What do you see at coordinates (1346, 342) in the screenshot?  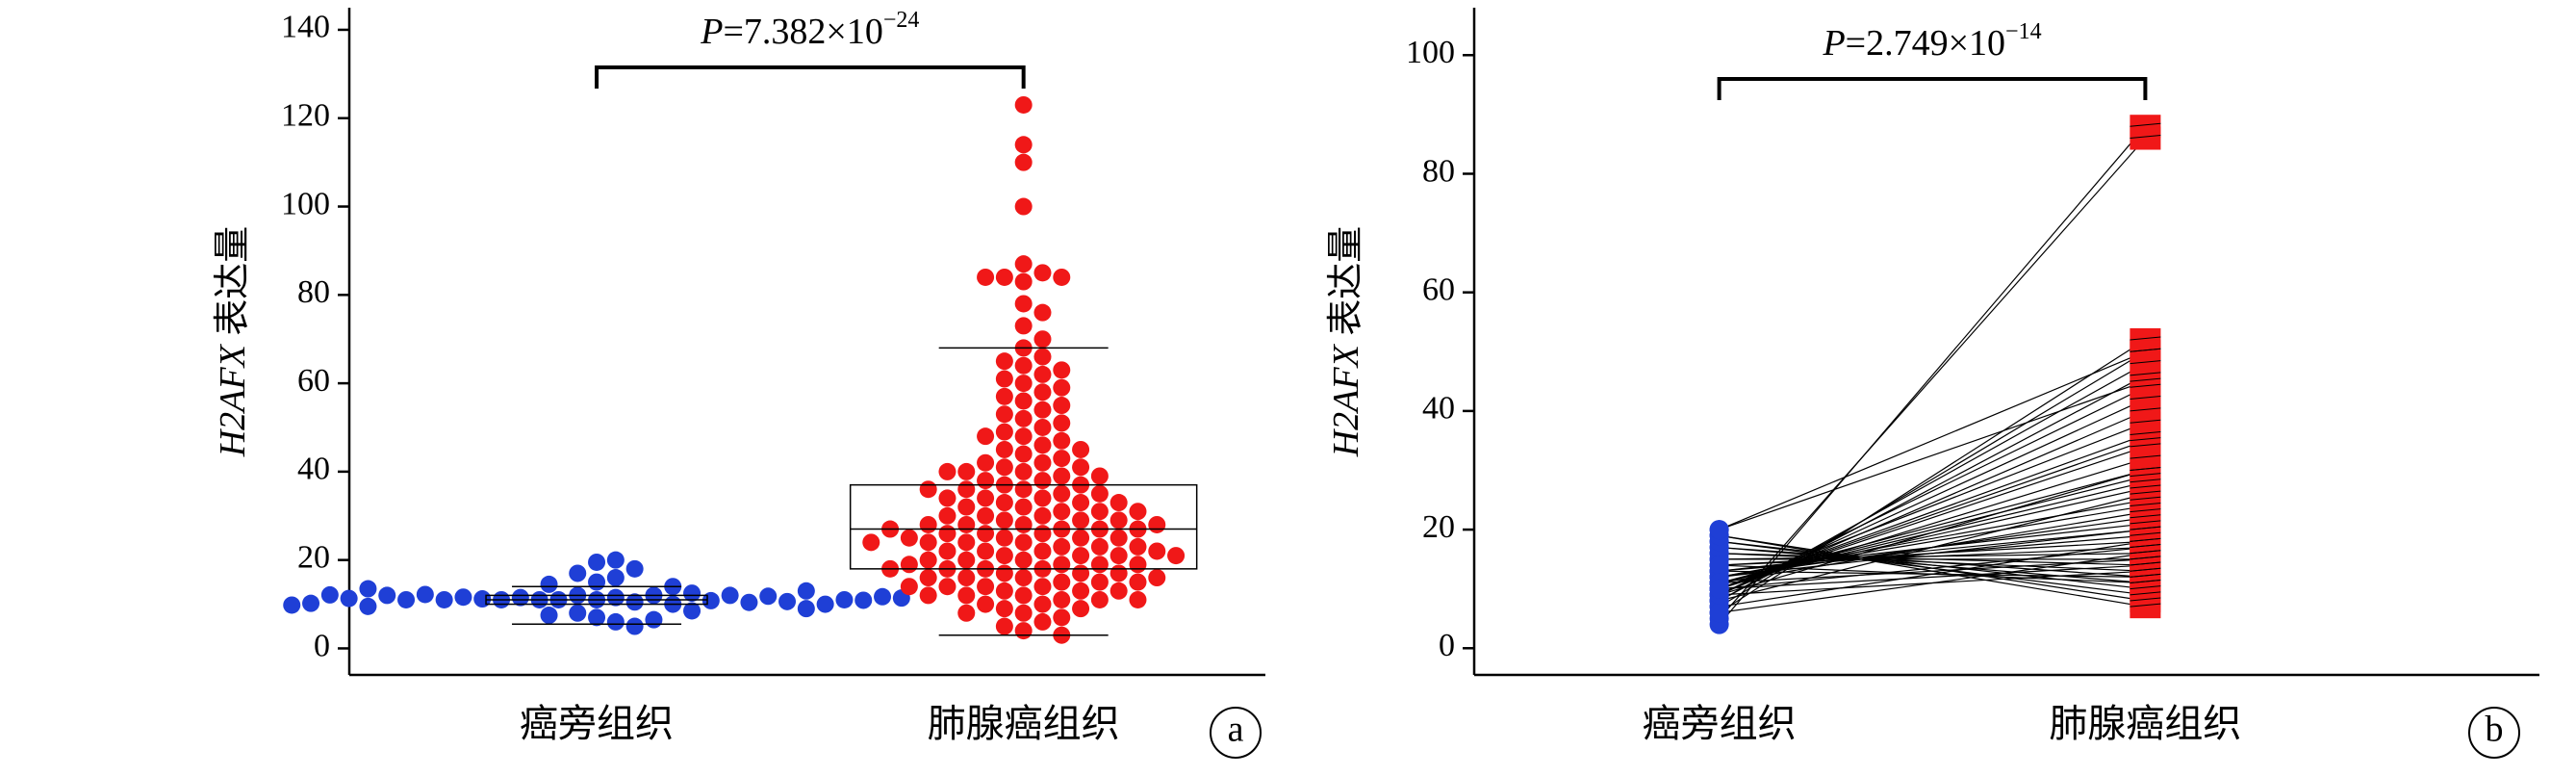 I see `y-axis-label: H2AFX 表达量` at bounding box center [1346, 342].